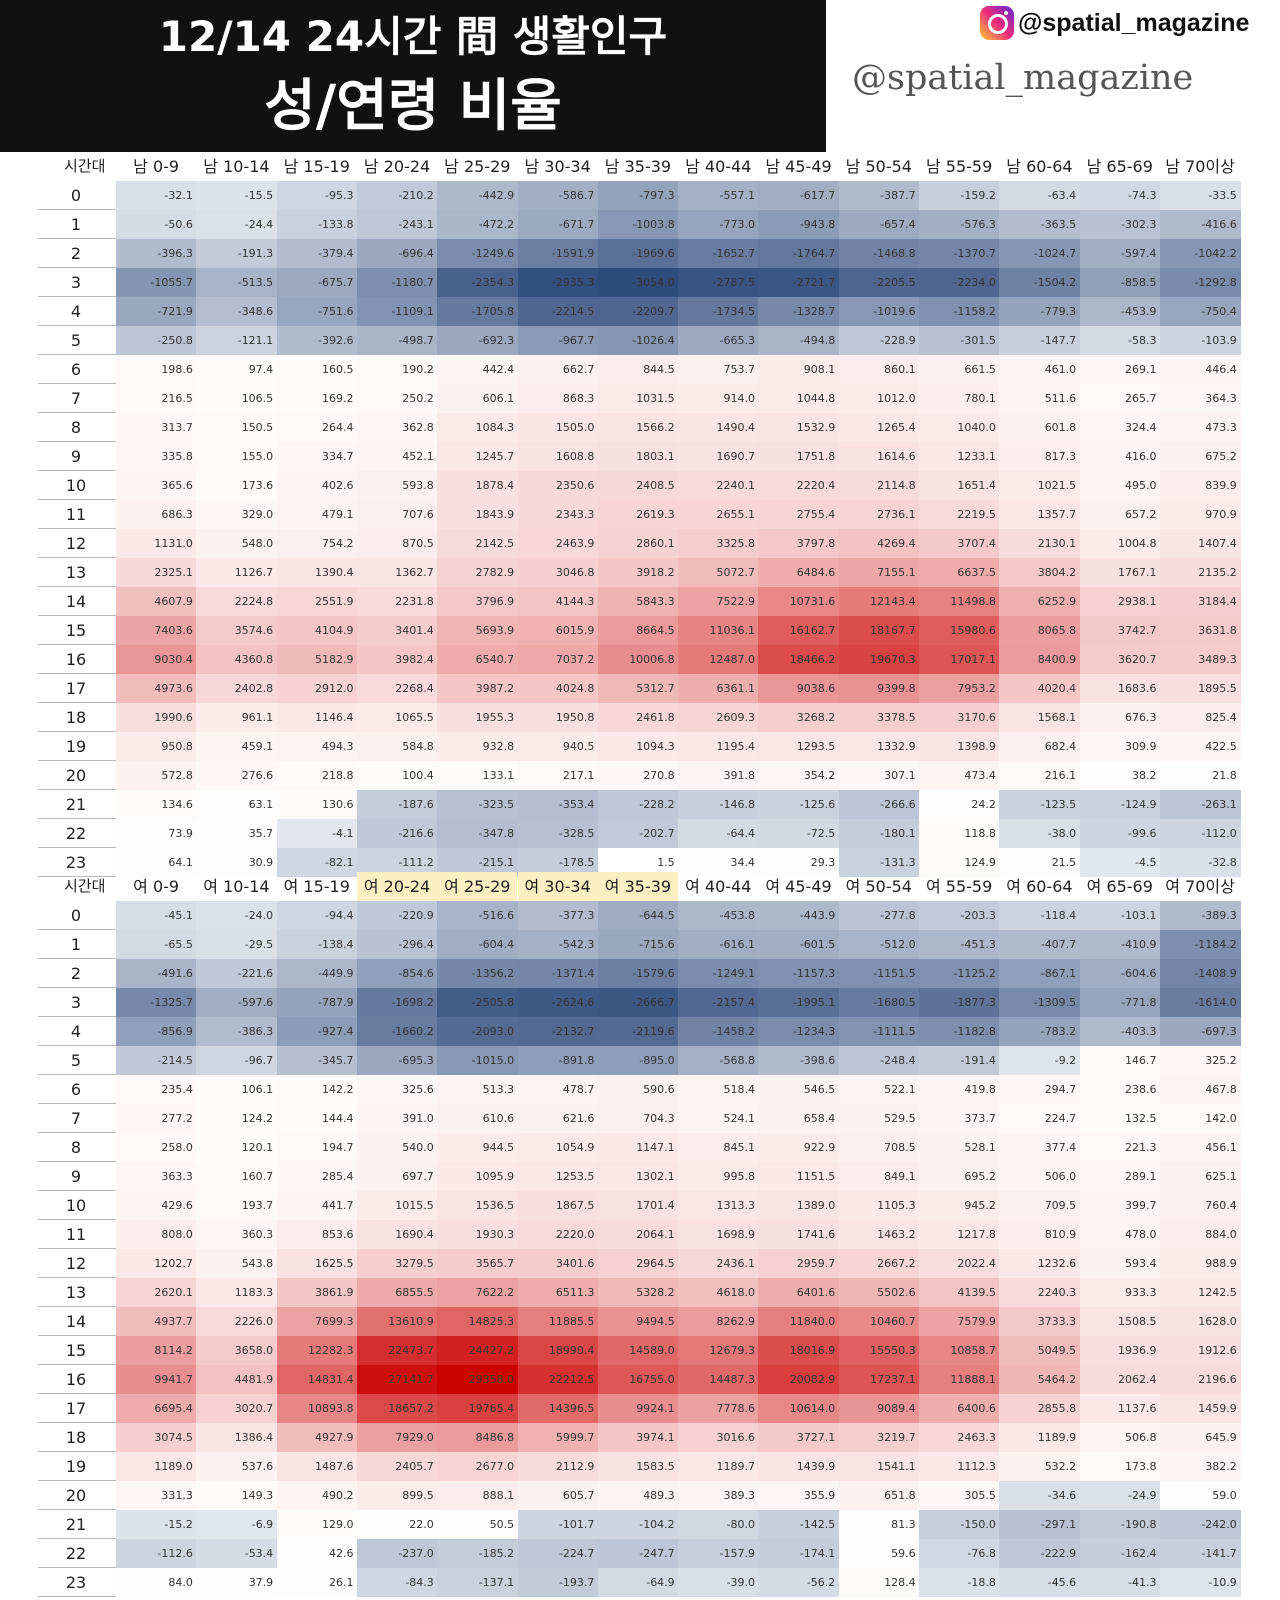  What do you see at coordinates (959, 224) in the screenshot?
I see `heatmap-cell-m-1-10: -576.3` at bounding box center [959, 224].